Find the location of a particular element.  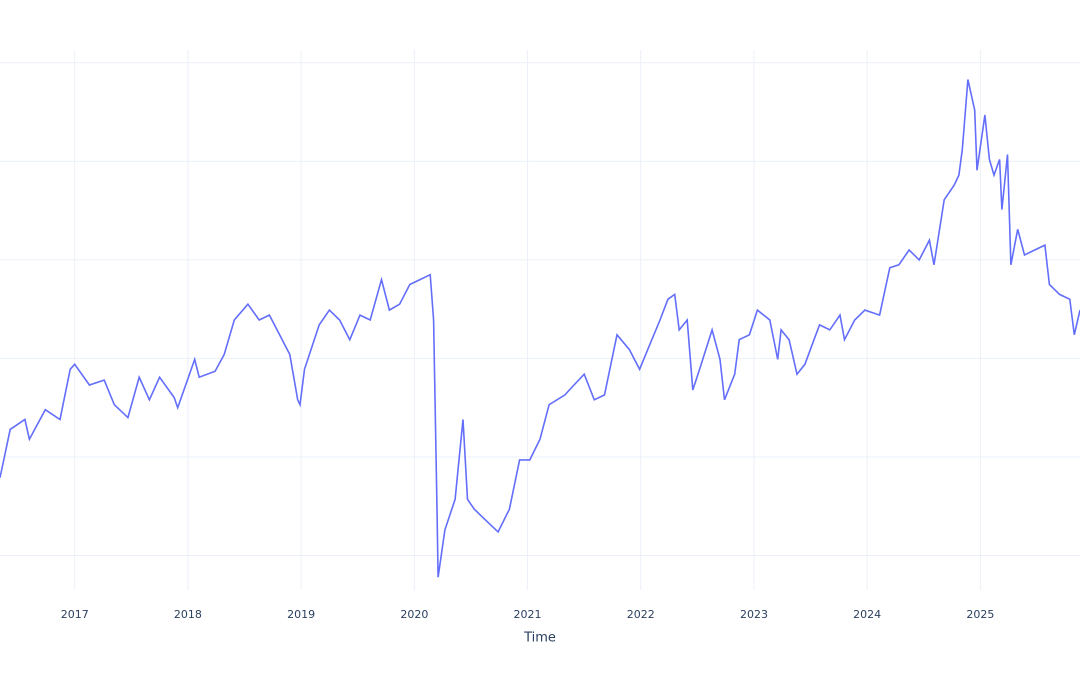

x-tick-label: 2020 is located at coordinates (414, 614).